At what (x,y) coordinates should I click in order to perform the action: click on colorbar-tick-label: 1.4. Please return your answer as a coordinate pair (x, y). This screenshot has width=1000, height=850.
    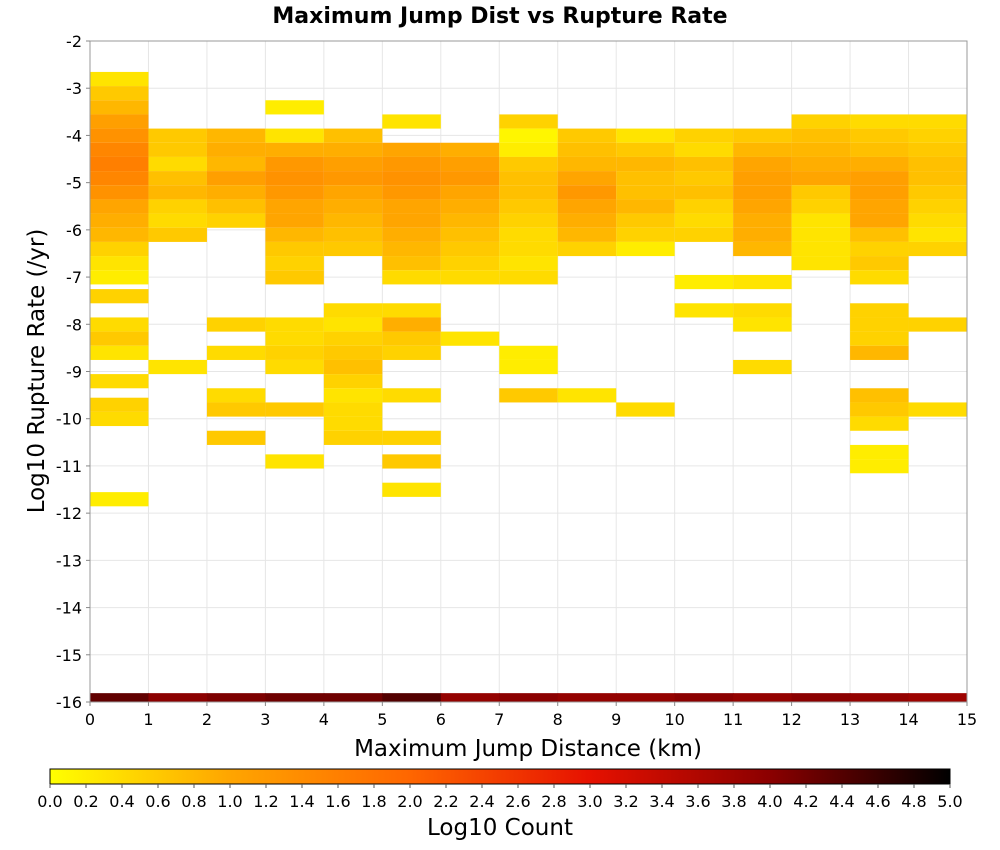
    Looking at the image, I should click on (301, 801).